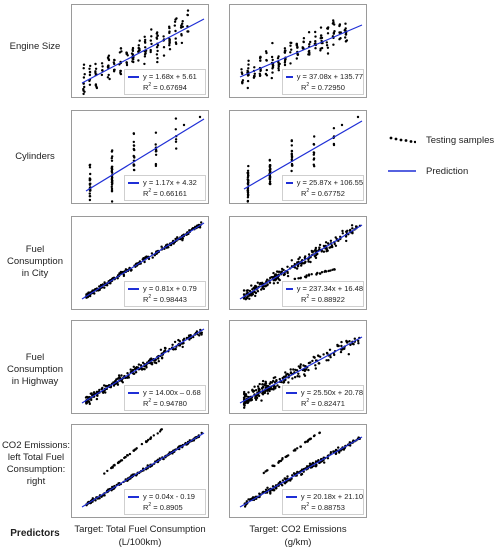  Describe the element at coordinates (298, 51) in the screenshot. I see `panel-engine-co2: y = 37.08x + 135.77 R2 = 0.72950` at that location.